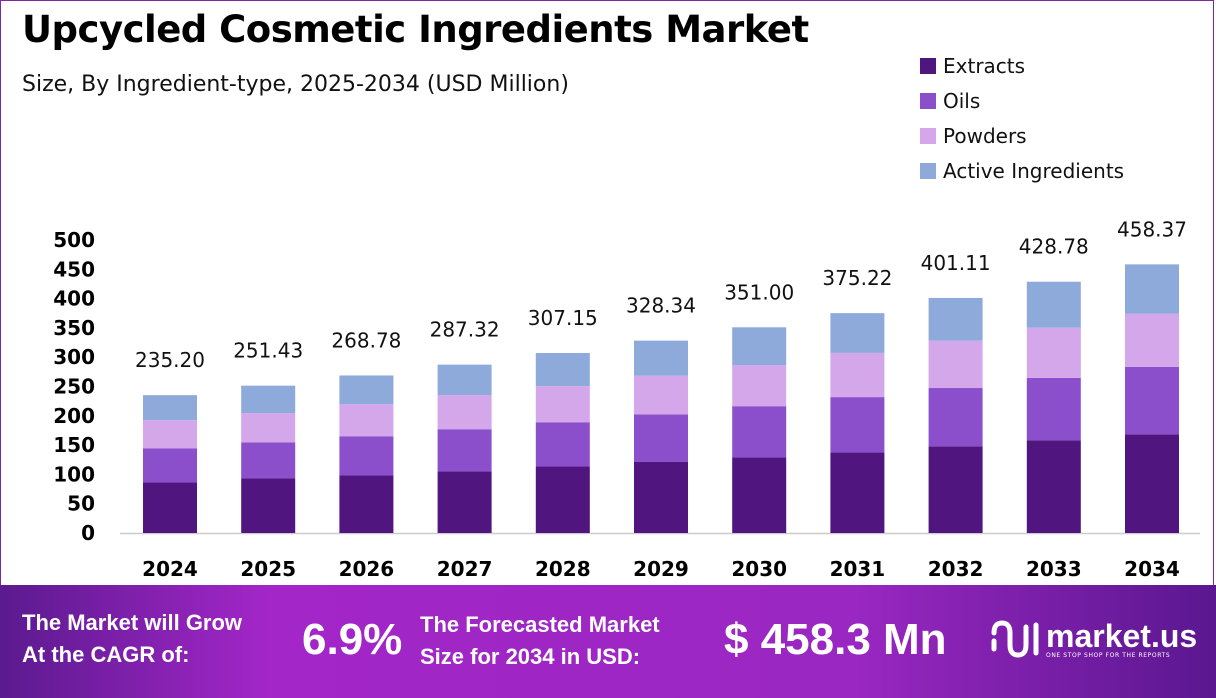  I want to click on forecast-value: $ 458.3 Mn, so click(835, 639).